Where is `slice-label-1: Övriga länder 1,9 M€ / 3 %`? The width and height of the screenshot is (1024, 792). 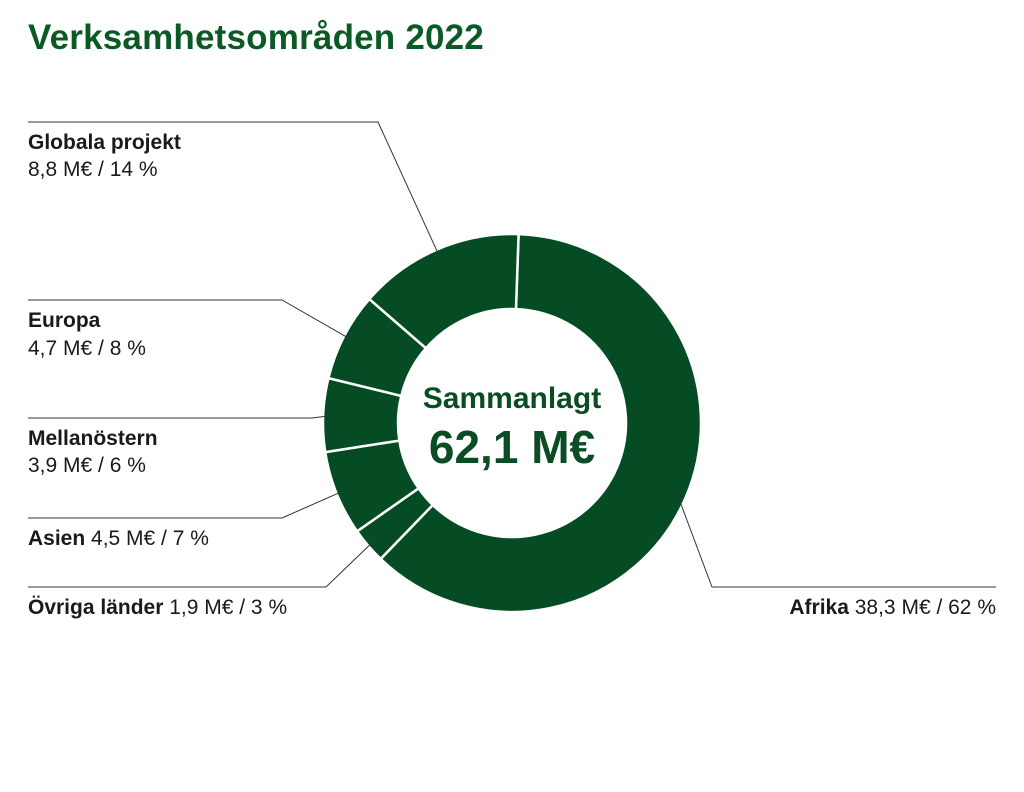
slice-label-1: Övriga länder 1,9 M€ / 3 % is located at coordinates (157, 607).